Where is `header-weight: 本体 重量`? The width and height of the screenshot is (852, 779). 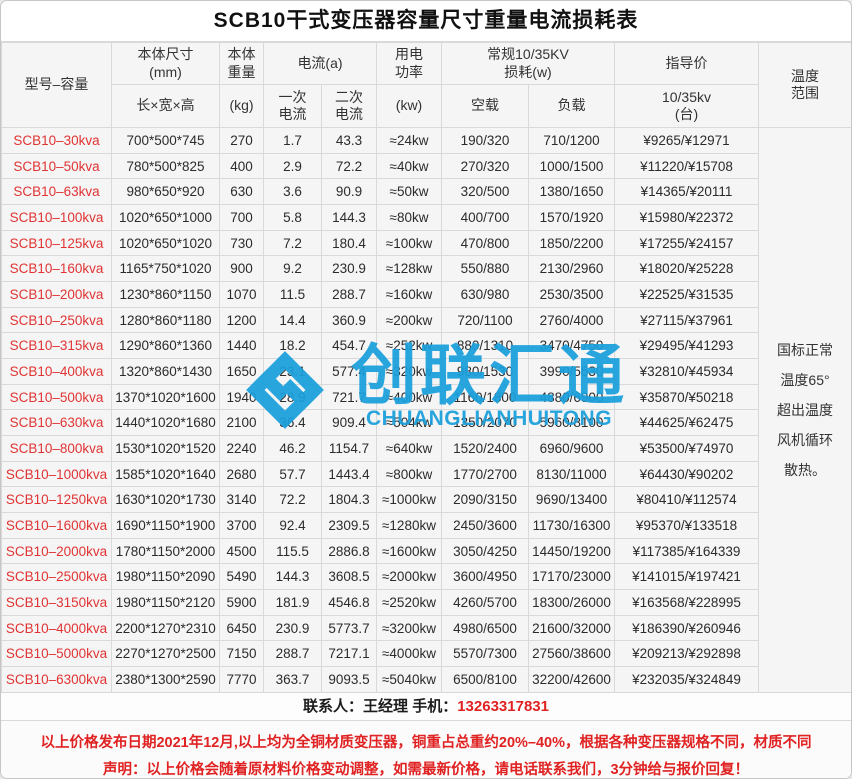
header-weight: 本体 重量 is located at coordinates (241, 63).